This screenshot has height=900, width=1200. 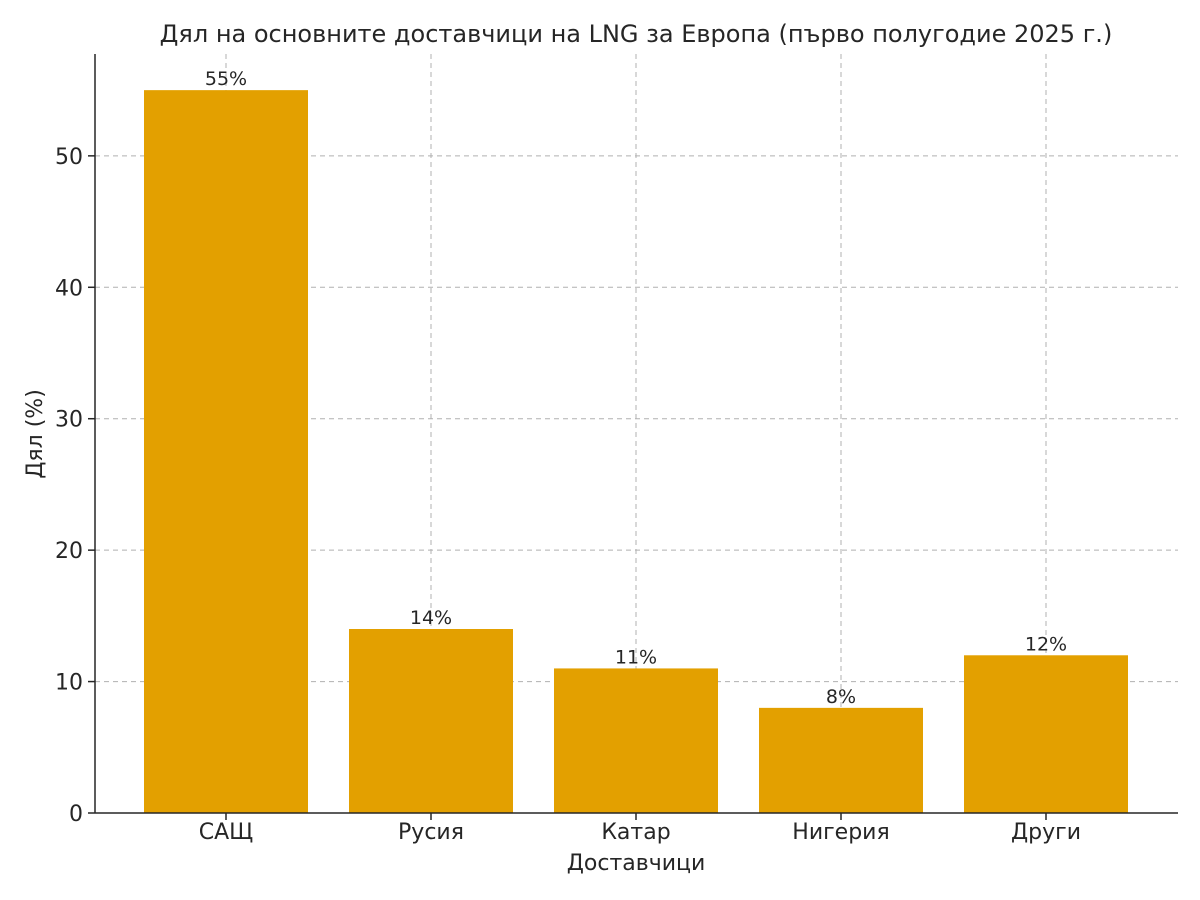 What do you see at coordinates (841, 697) in the screenshot?
I see `bar-value-label: 8%` at bounding box center [841, 697].